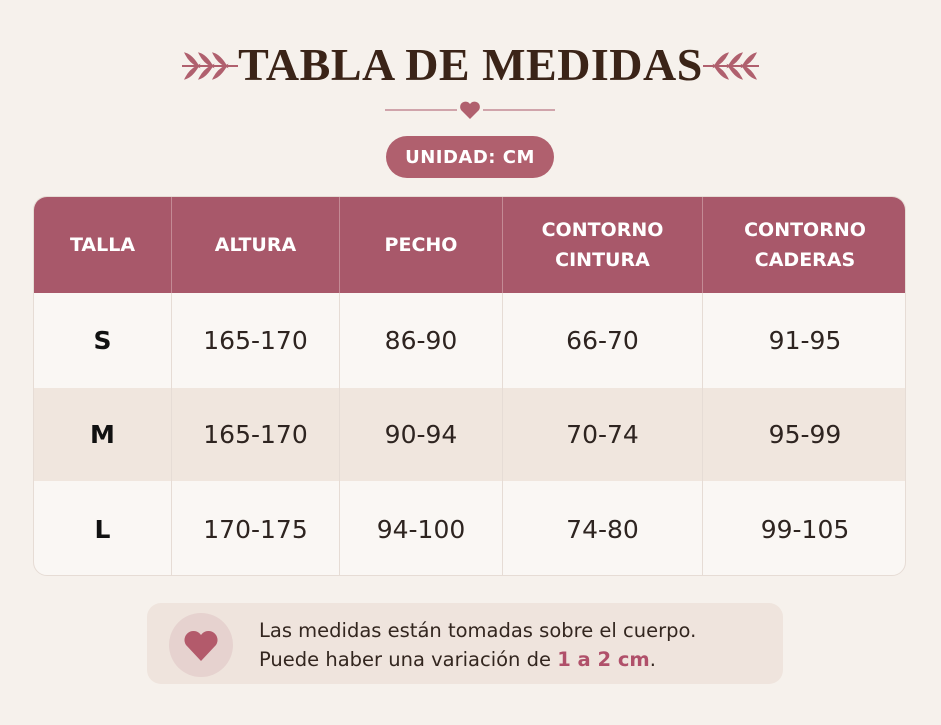 Image resolution: width=941 pixels, height=725 pixels. I want to click on unit-badge: UNIDAD: CM, so click(470, 157).